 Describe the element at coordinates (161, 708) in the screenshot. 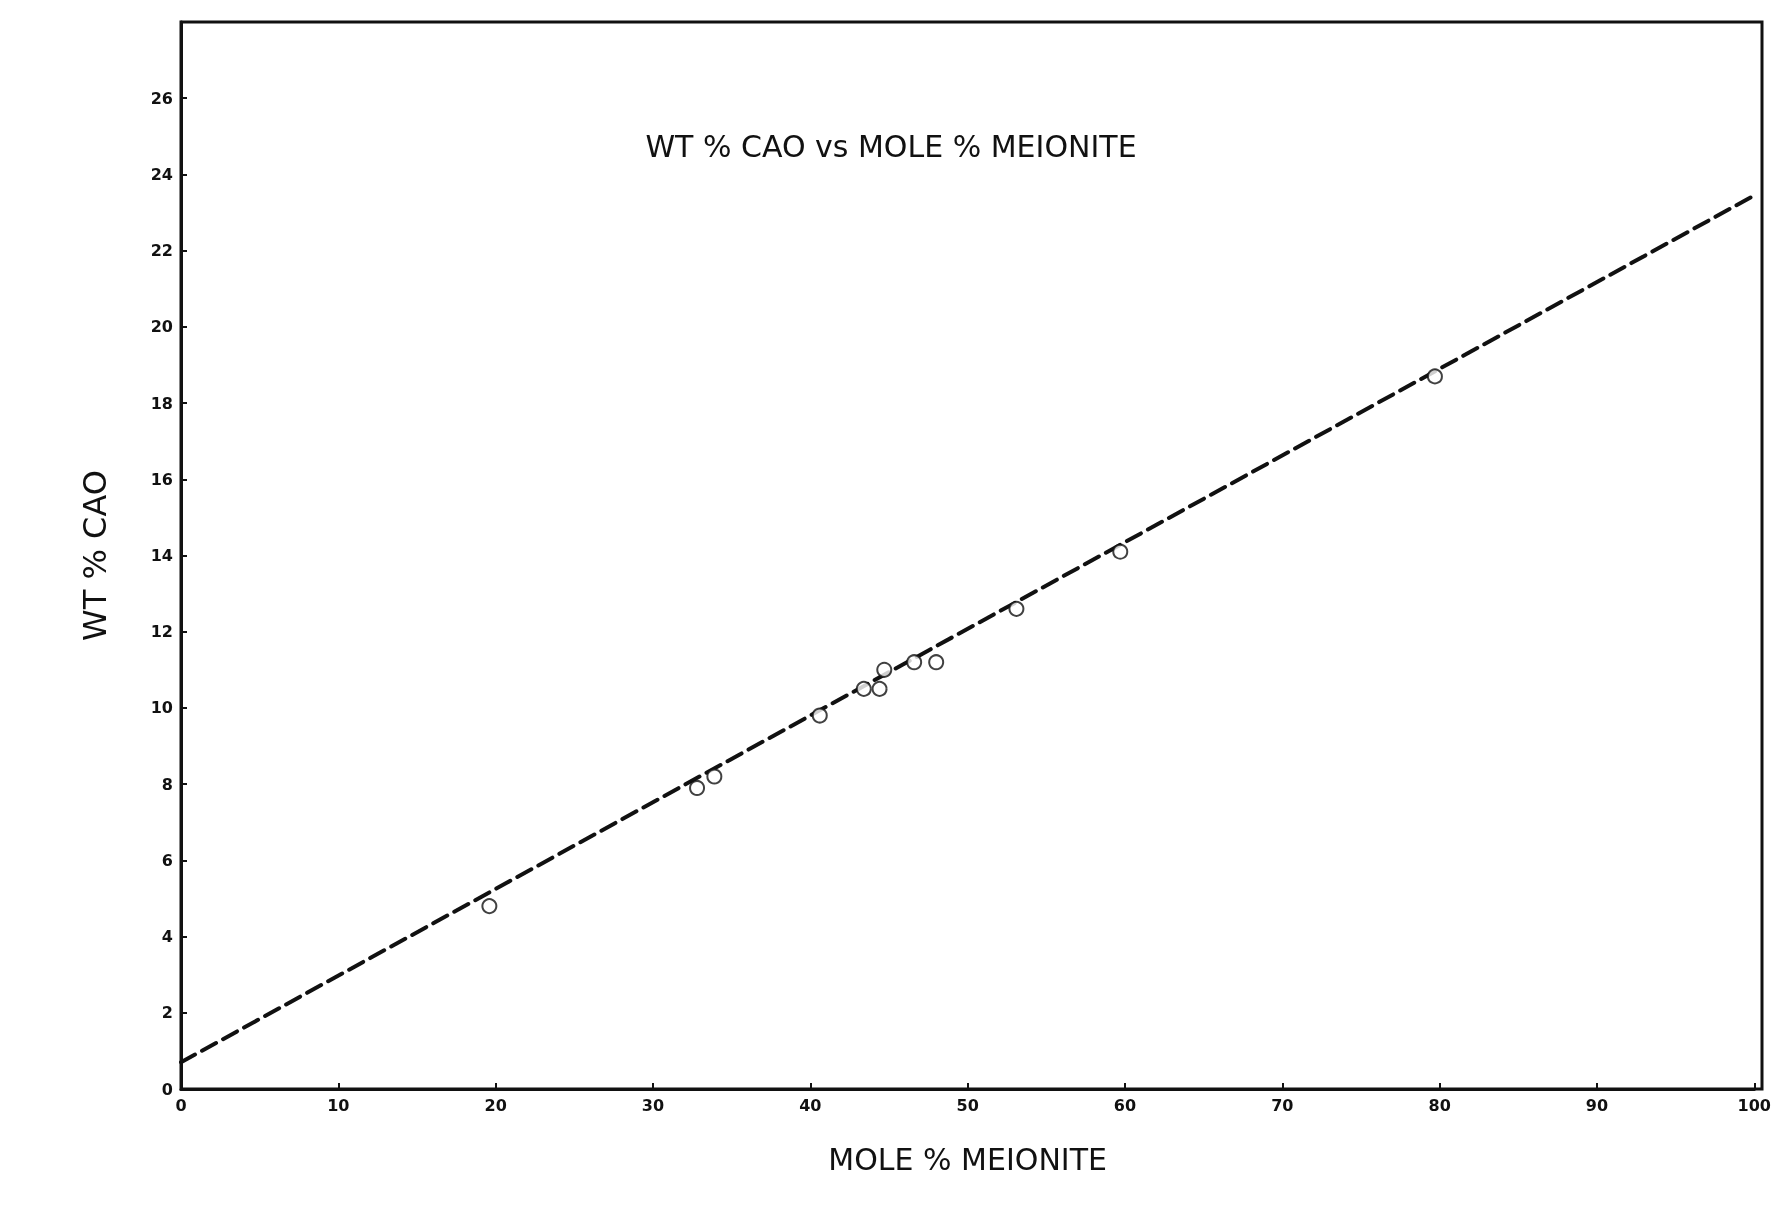

I see `y-tick-label: 10` at that location.